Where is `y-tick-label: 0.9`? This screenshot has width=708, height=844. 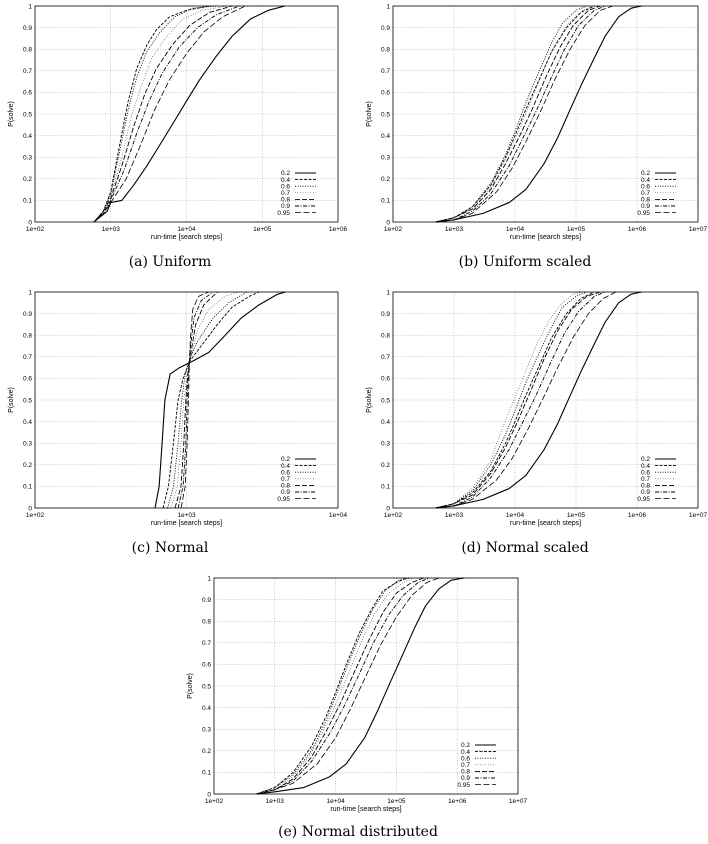 y-tick-label: 0.9 is located at coordinates (206, 600).